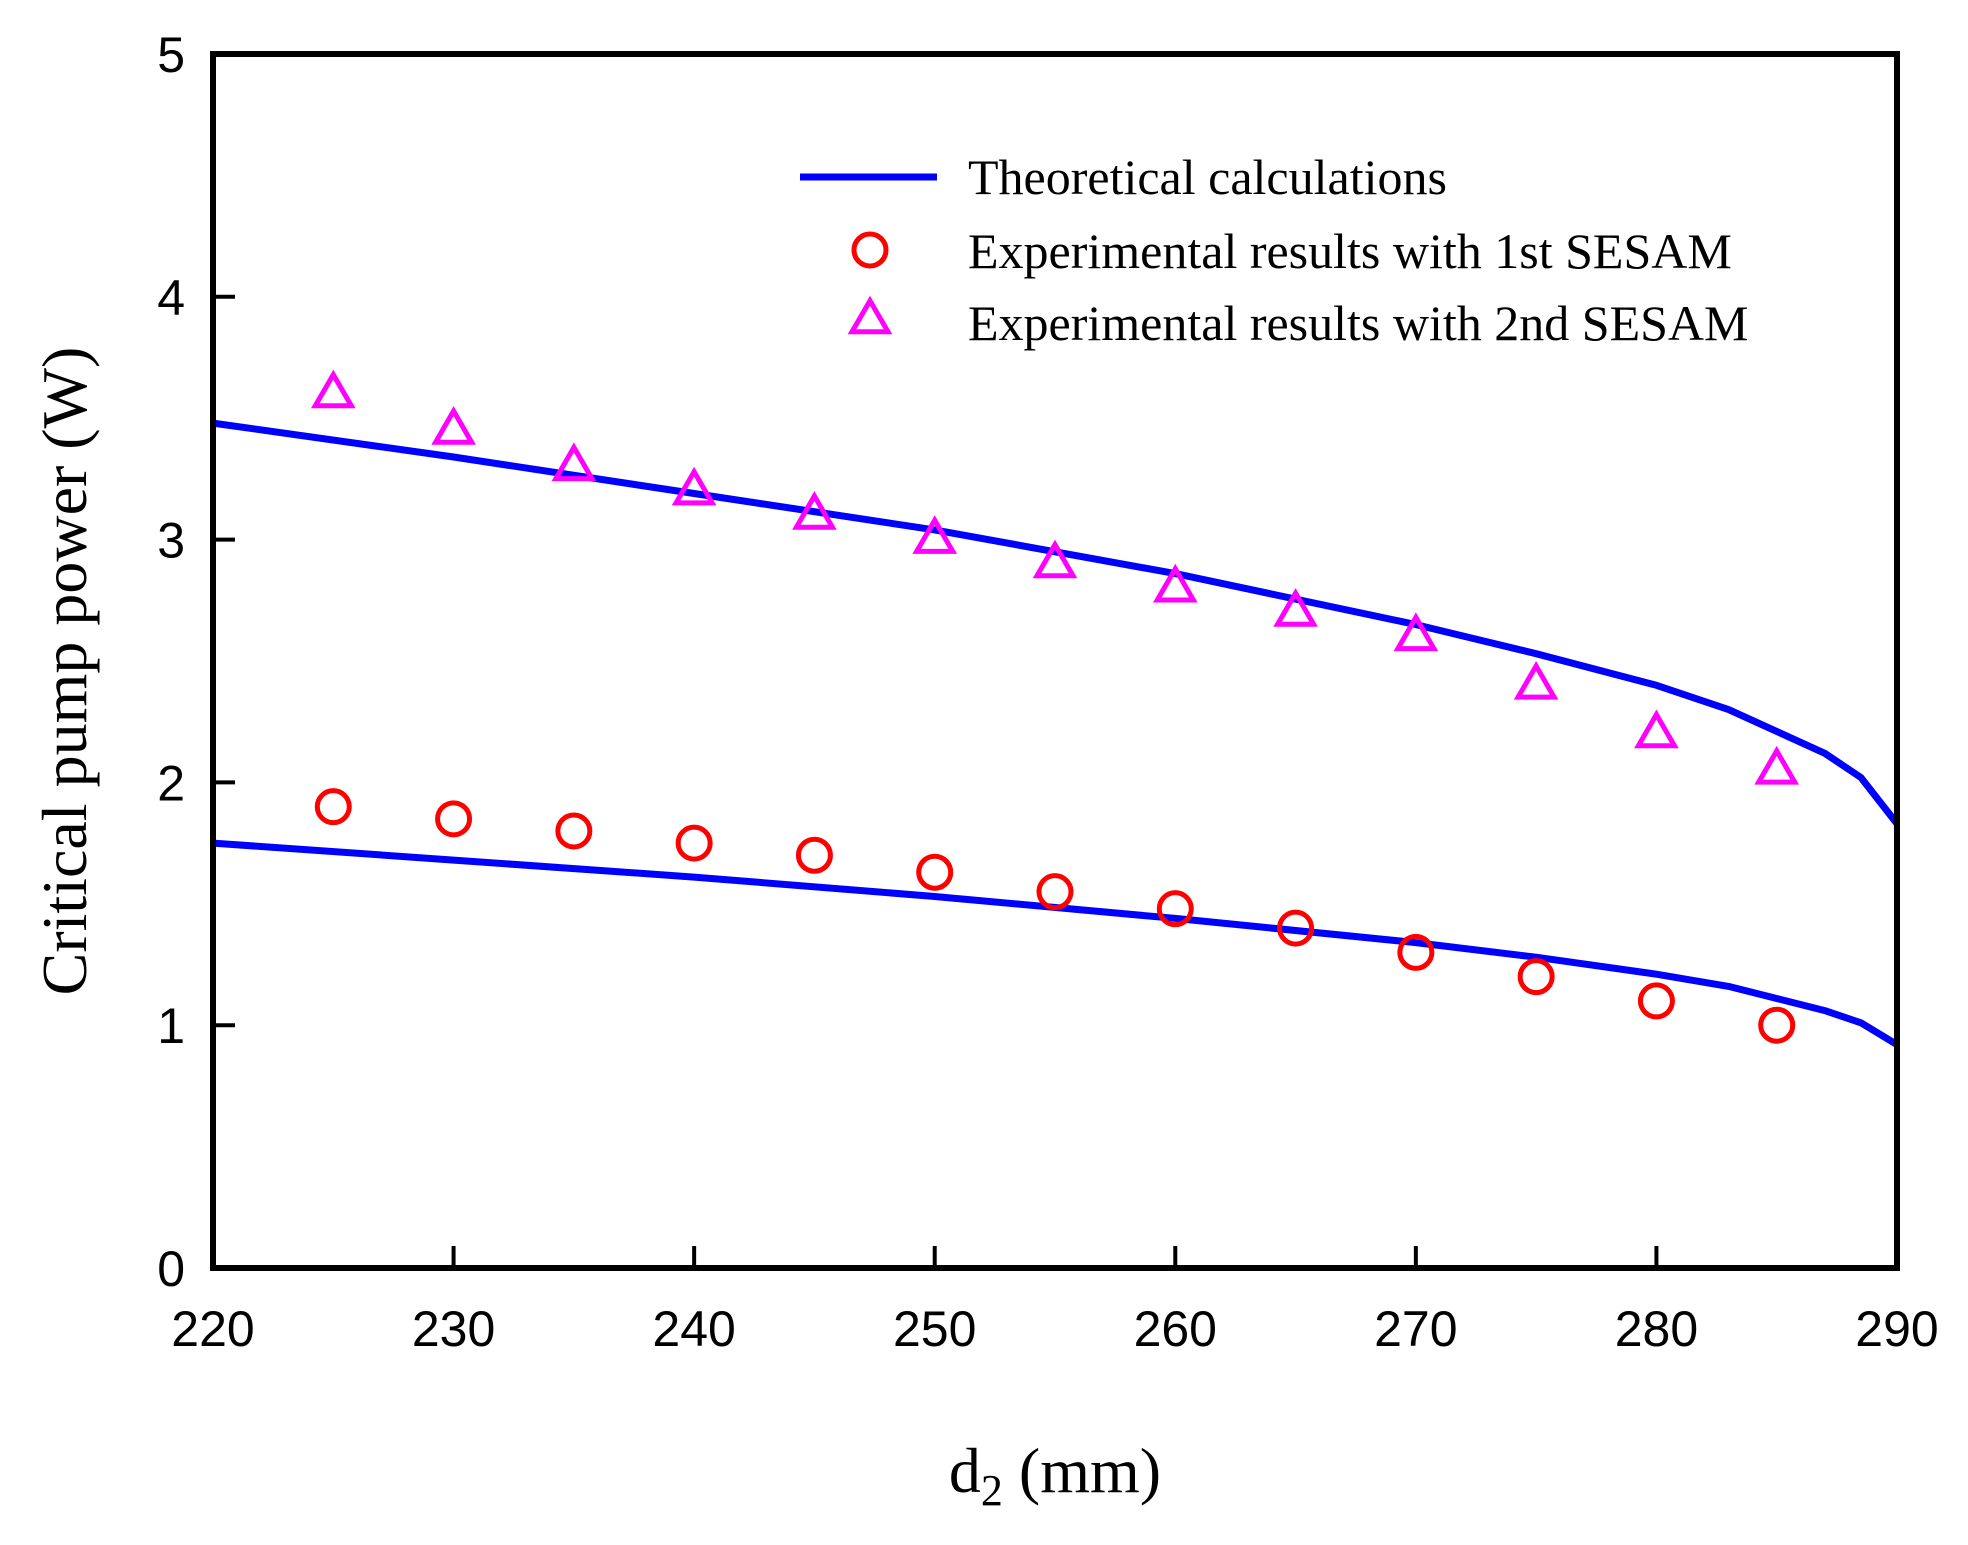  Describe the element at coordinates (64, 671) in the screenshot. I see `y-axis-title: Critical pump power (W)` at that location.